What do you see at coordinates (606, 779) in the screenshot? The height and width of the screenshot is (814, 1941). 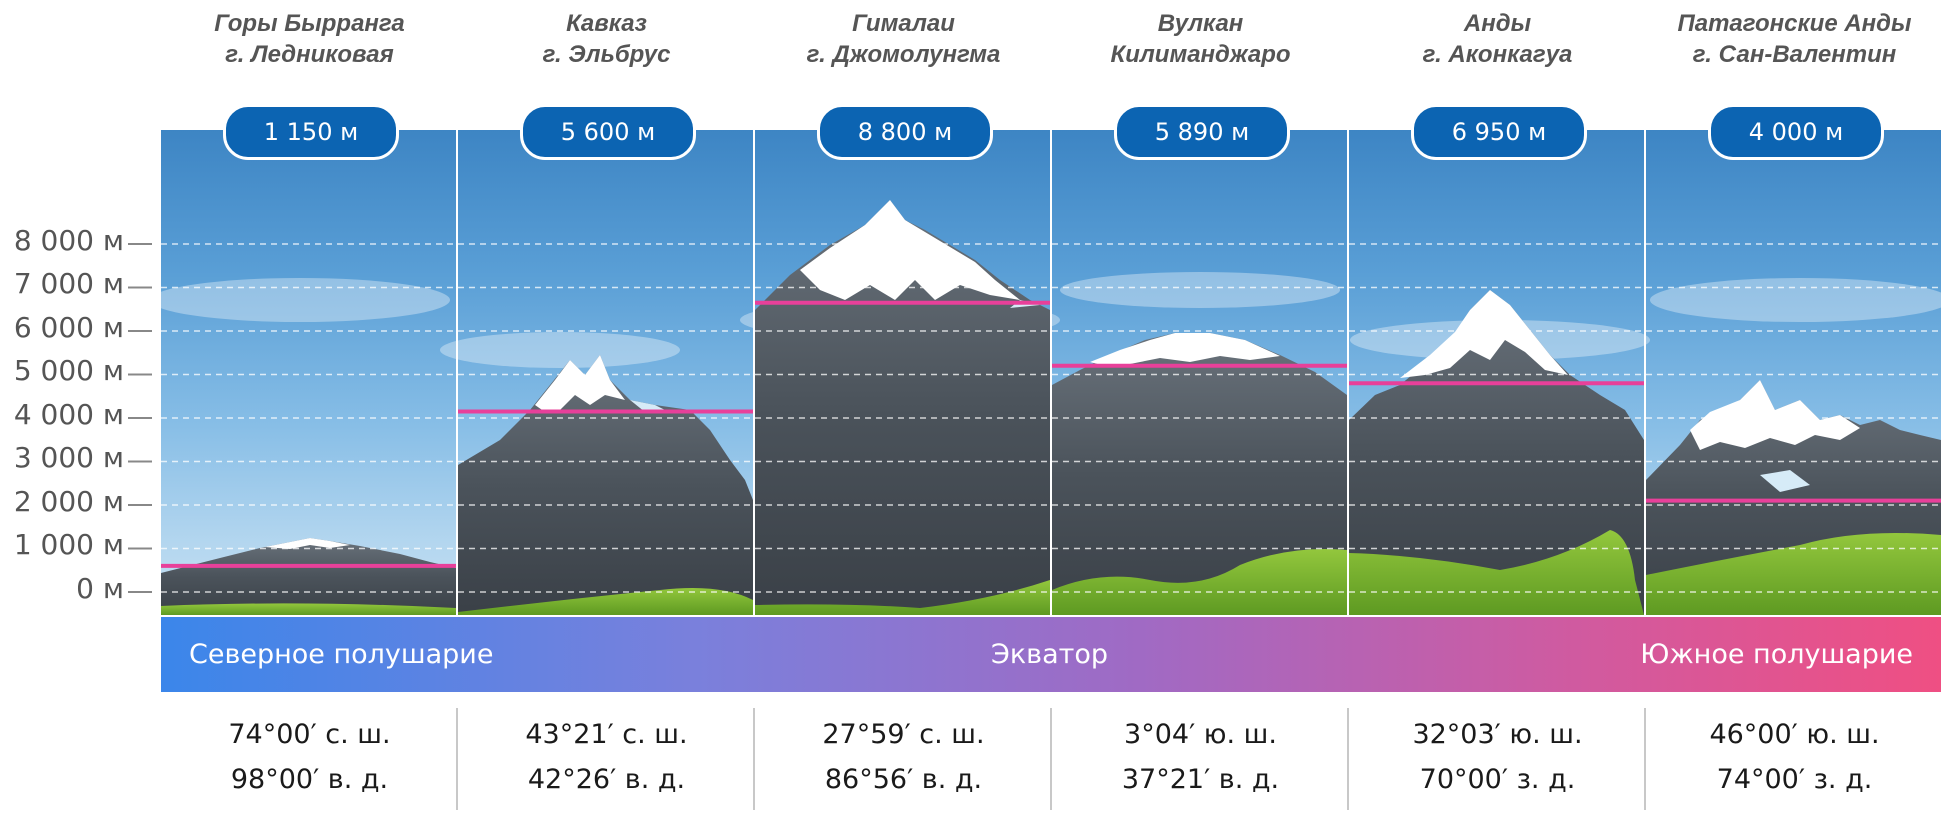 I see `longitude: 42°26′ в. д.` at bounding box center [606, 779].